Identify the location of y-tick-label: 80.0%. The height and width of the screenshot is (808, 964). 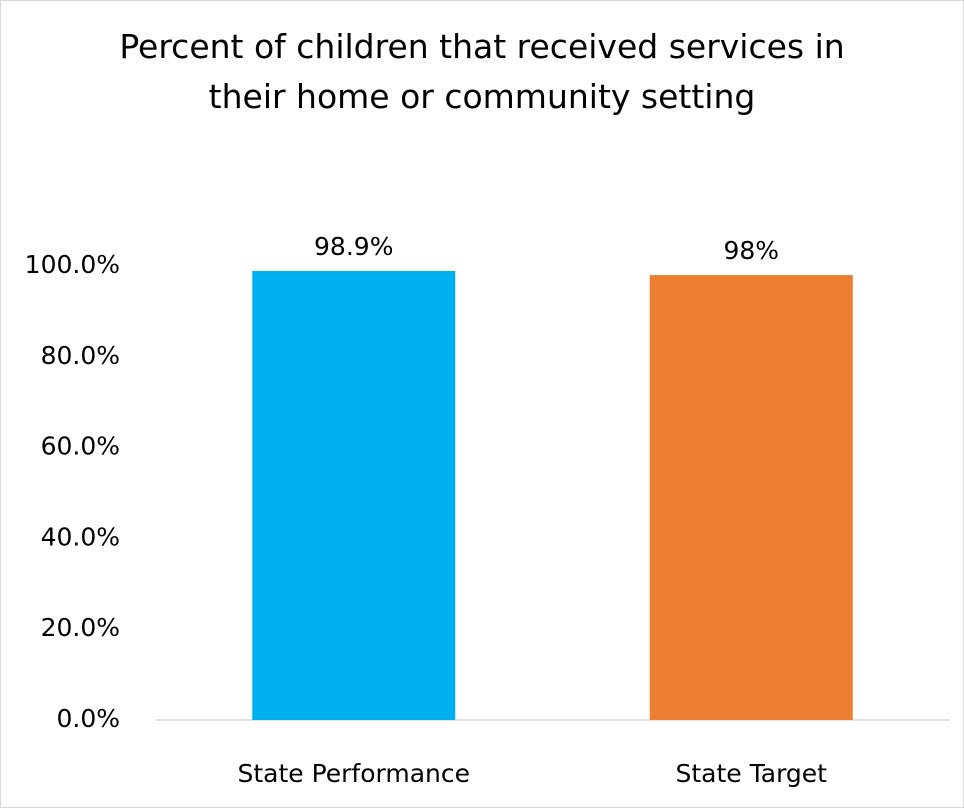
(80, 355).